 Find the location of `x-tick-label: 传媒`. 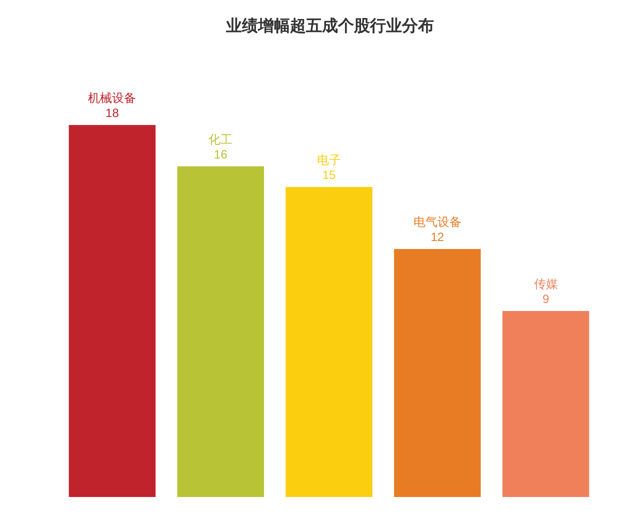

x-tick-label: 传媒 is located at coordinates (546, 284).